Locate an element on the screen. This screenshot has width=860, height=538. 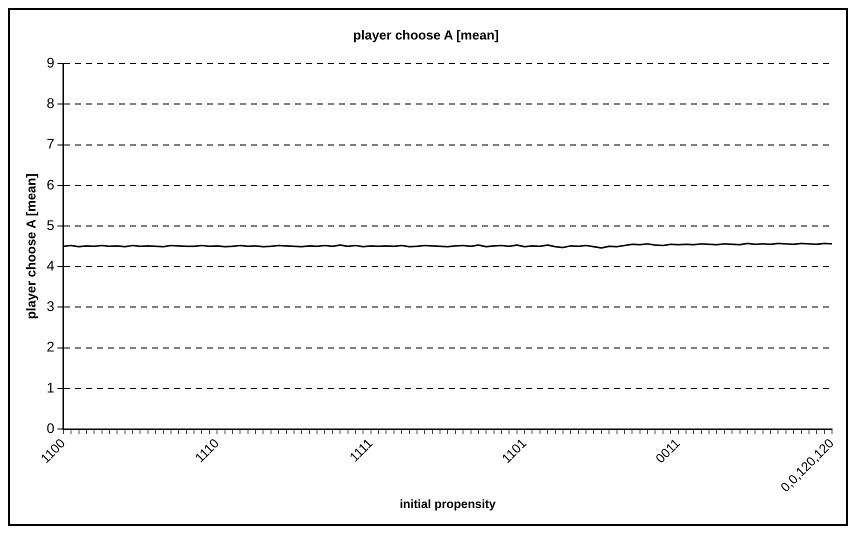
y-tick-label: 5 is located at coordinates (50, 224).